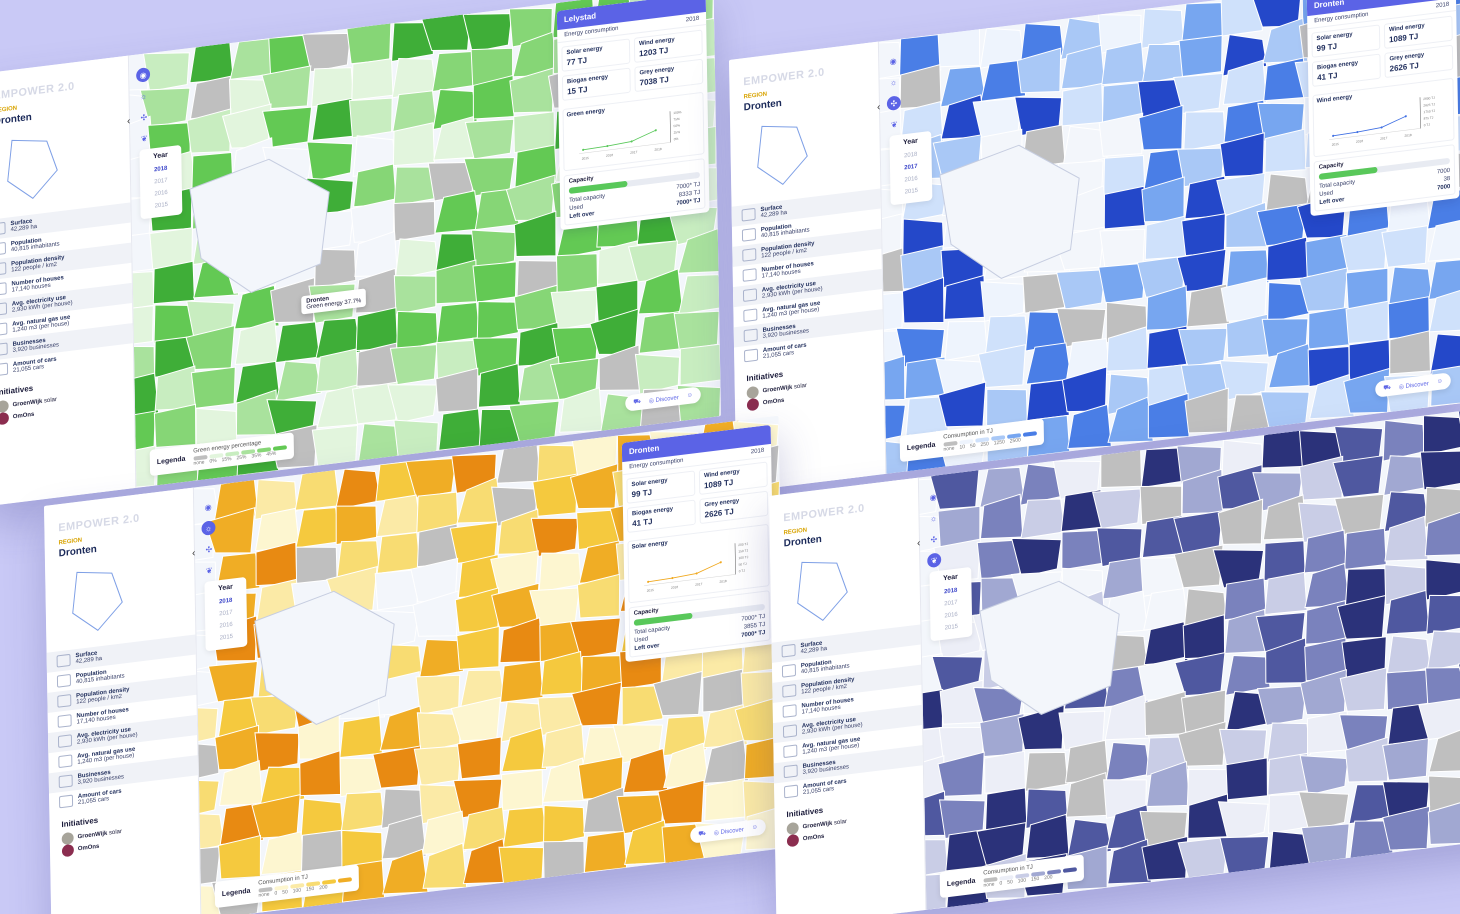 This screenshot has width=1460, height=914. What do you see at coordinates (733, 478) in the screenshot?
I see `energy-tile: Wind energy 1089 TJ` at bounding box center [733, 478].